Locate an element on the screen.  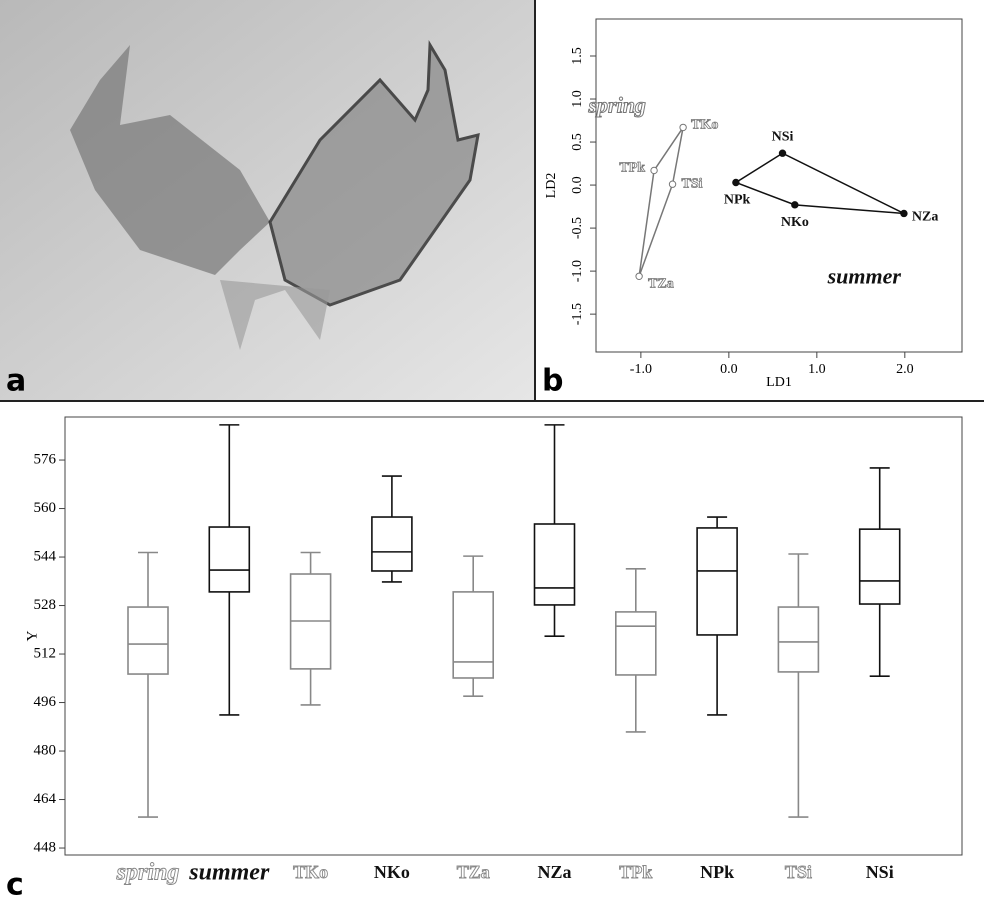
y-tick-label: -0.5 is located at coordinates (577, 228).